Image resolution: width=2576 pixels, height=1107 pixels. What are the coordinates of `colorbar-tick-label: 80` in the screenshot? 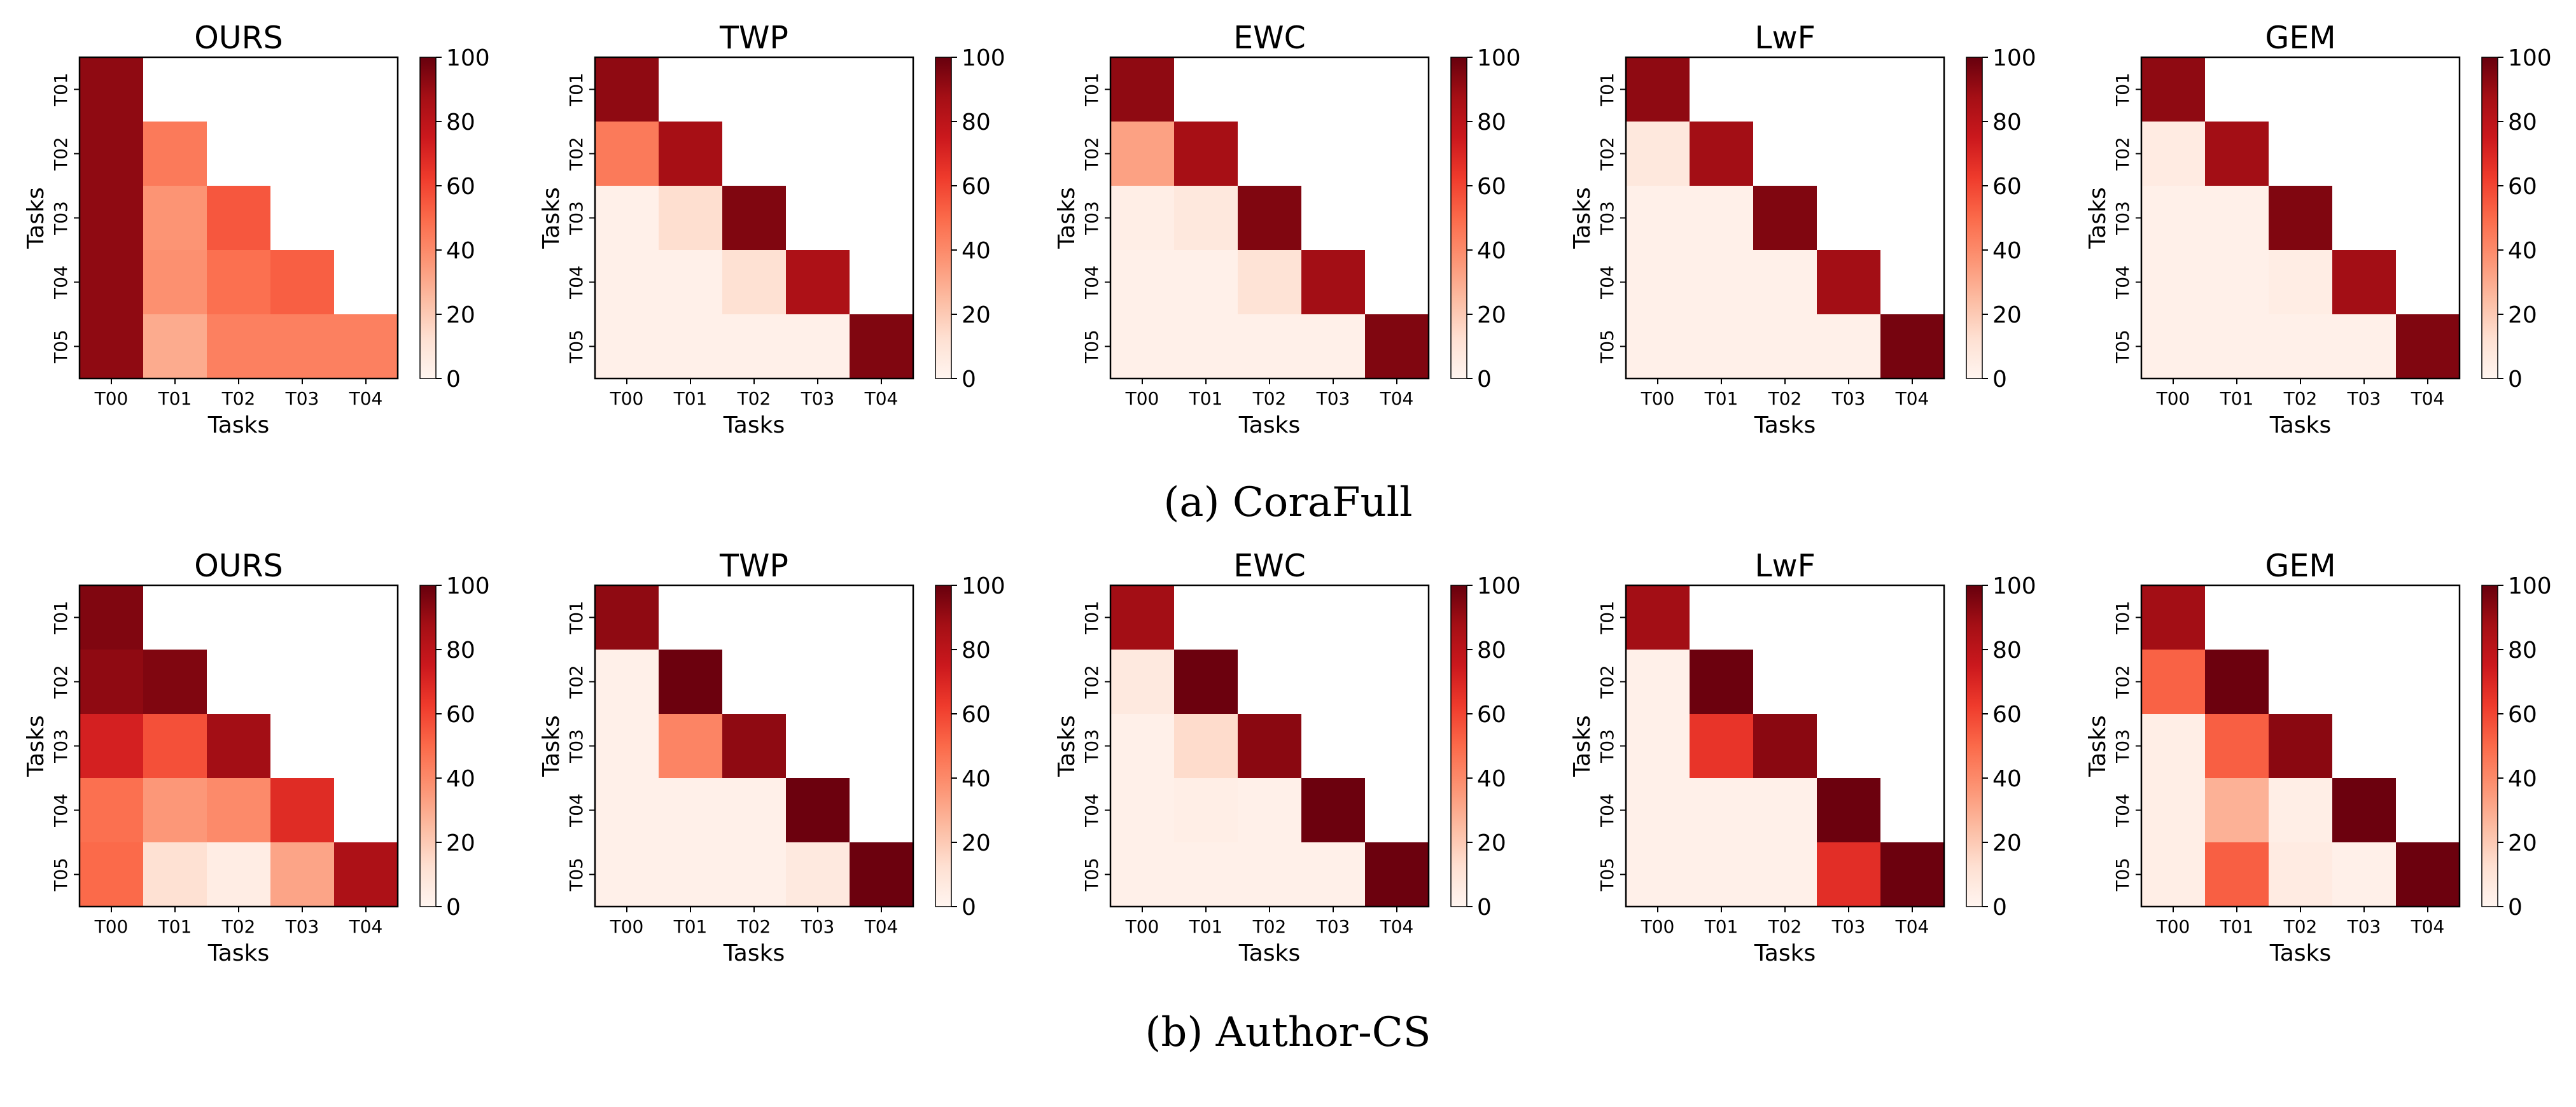 It's located at (1491, 650).